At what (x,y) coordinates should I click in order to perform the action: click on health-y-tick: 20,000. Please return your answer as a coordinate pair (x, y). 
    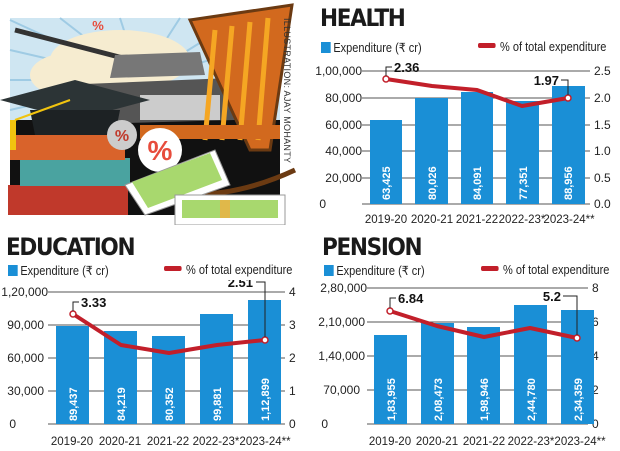
    Looking at the image, I should click on (343, 178).